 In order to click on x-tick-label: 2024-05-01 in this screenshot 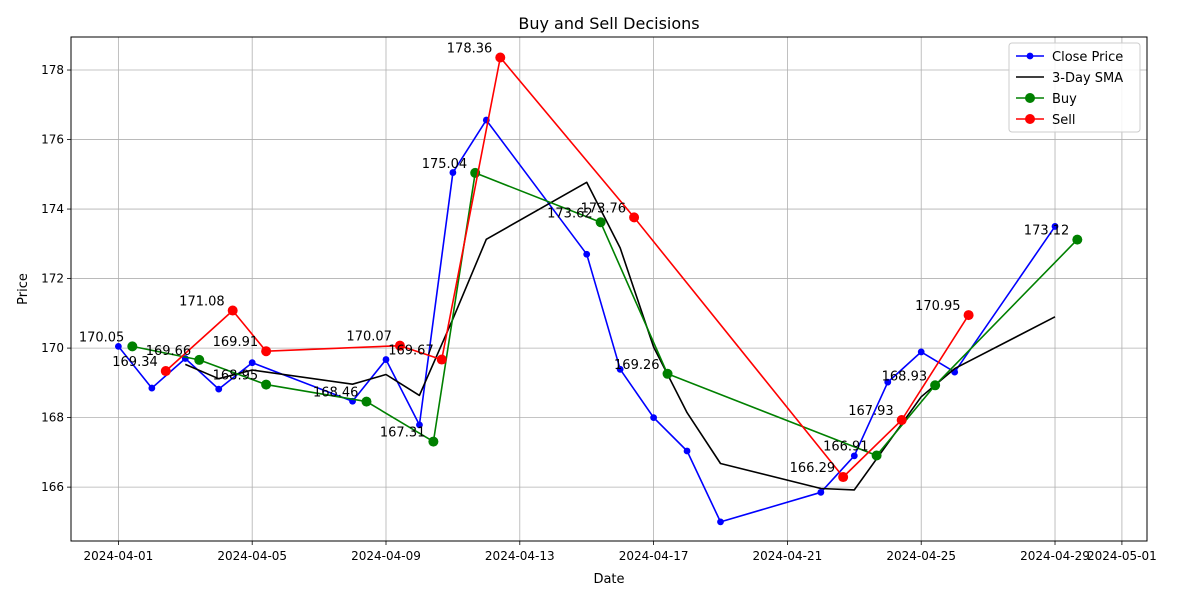, I will do `click(1122, 556)`.